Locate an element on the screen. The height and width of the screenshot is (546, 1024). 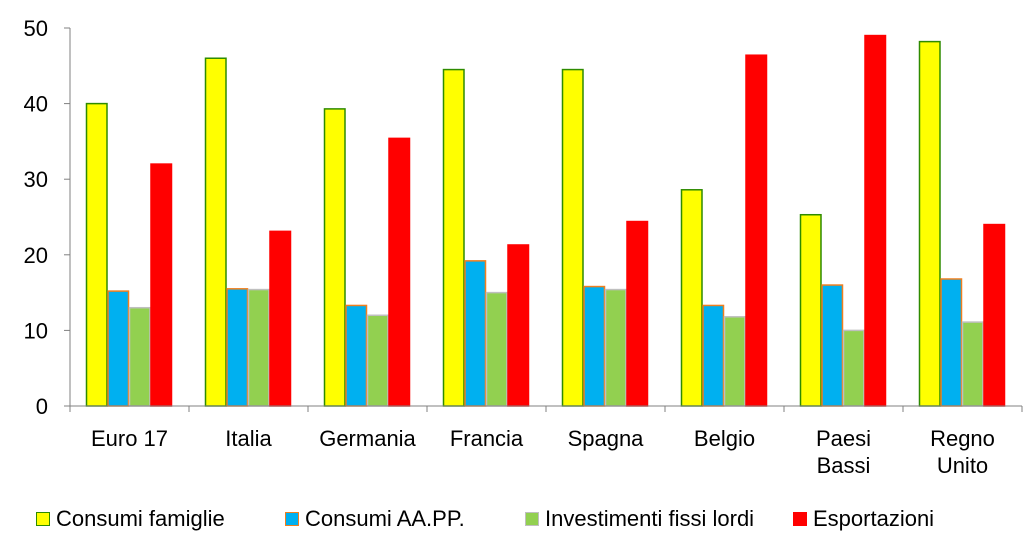
category-label: Unito is located at coordinates (962, 465).